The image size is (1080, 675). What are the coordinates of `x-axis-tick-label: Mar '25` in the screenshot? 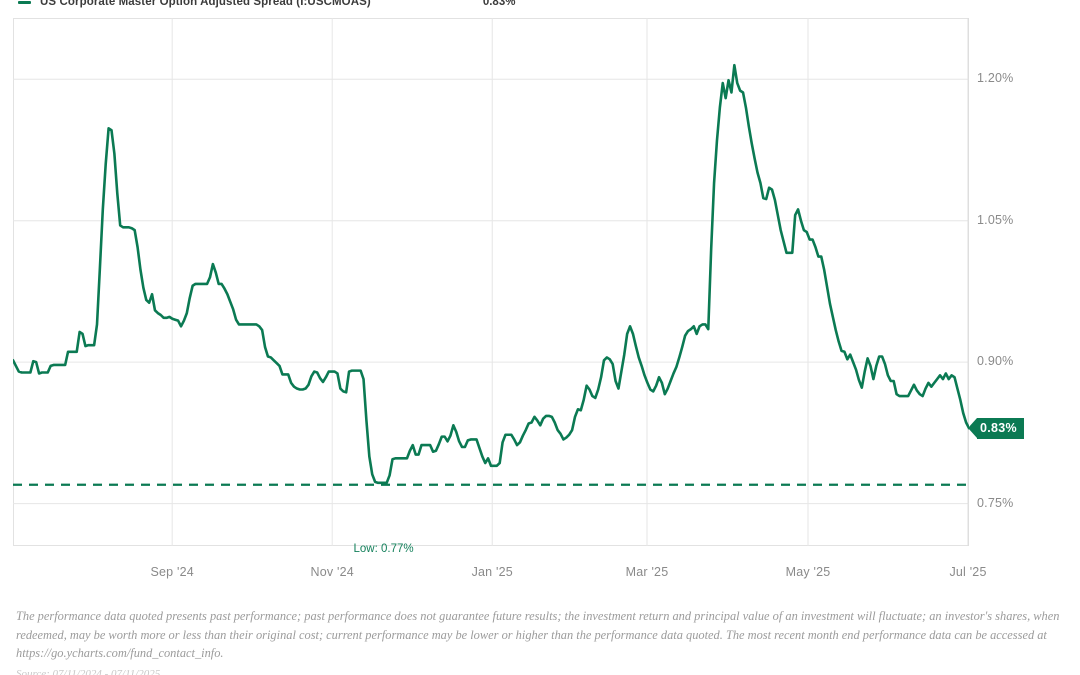 It's located at (647, 572).